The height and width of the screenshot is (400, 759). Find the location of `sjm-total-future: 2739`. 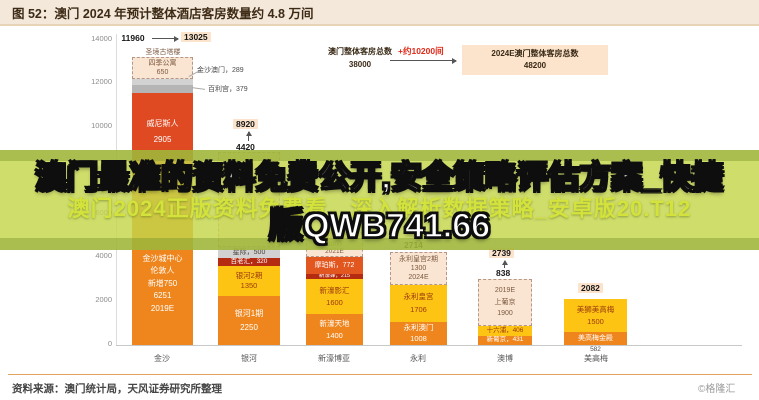

sjm-total-future: 2739 is located at coordinates (501, 253).